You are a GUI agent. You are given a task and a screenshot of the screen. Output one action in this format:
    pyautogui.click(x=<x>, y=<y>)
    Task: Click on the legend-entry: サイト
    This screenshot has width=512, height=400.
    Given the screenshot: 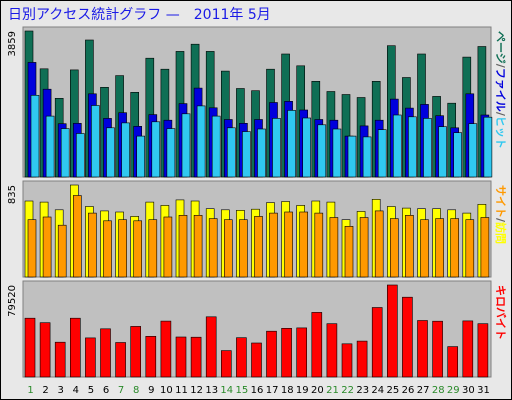 What is the action you would take?
    pyautogui.click(x=500, y=201)
    